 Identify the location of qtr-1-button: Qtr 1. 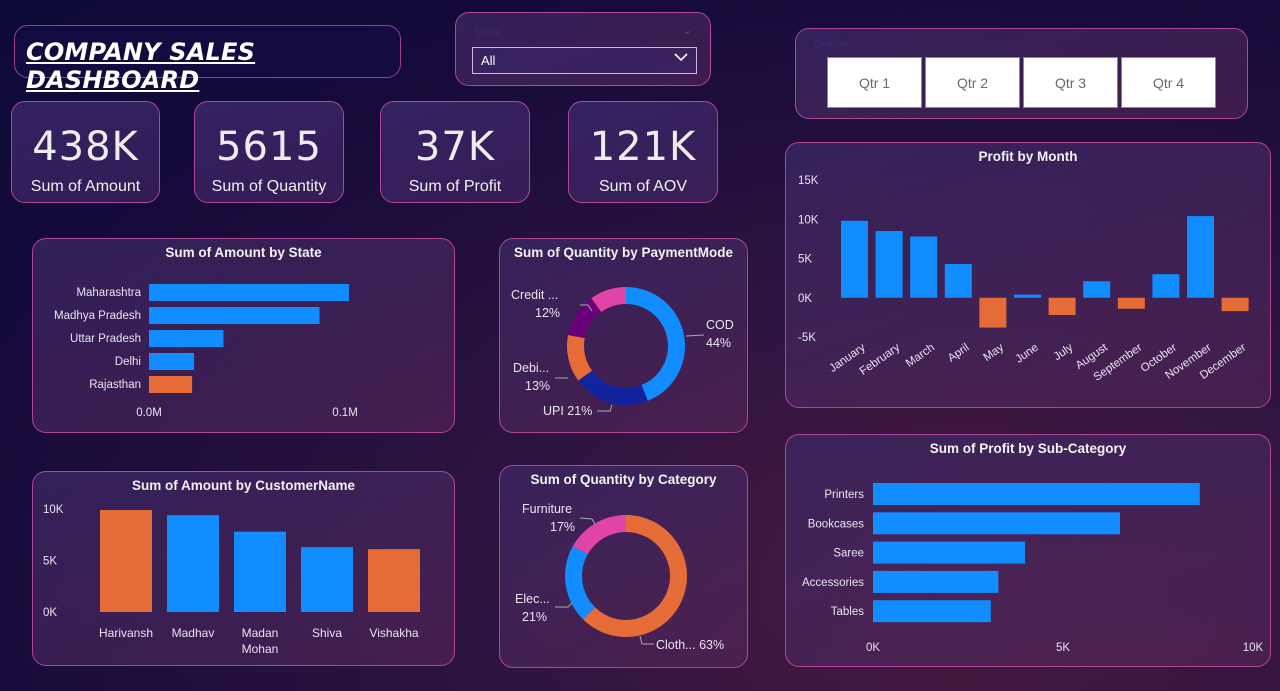
(874, 82).